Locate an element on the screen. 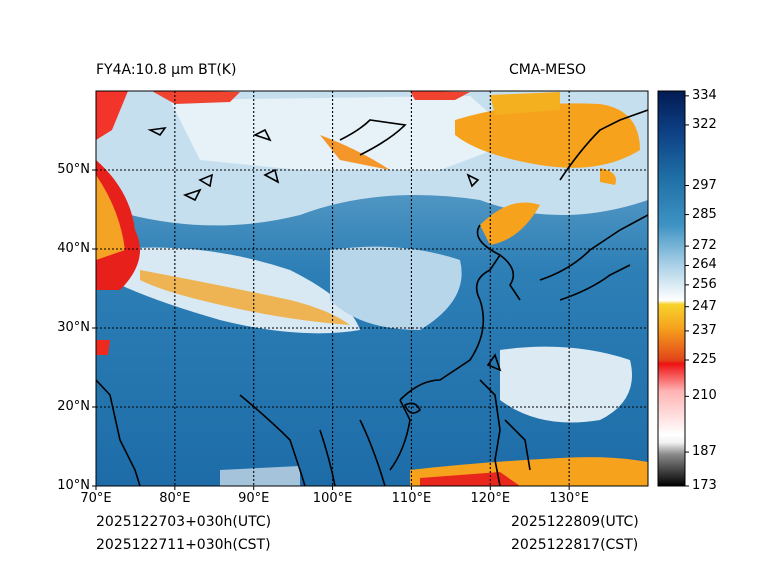 Image resolution: width=764 pixels, height=573 pixels. lon-label: 110°E is located at coordinates (411, 498).